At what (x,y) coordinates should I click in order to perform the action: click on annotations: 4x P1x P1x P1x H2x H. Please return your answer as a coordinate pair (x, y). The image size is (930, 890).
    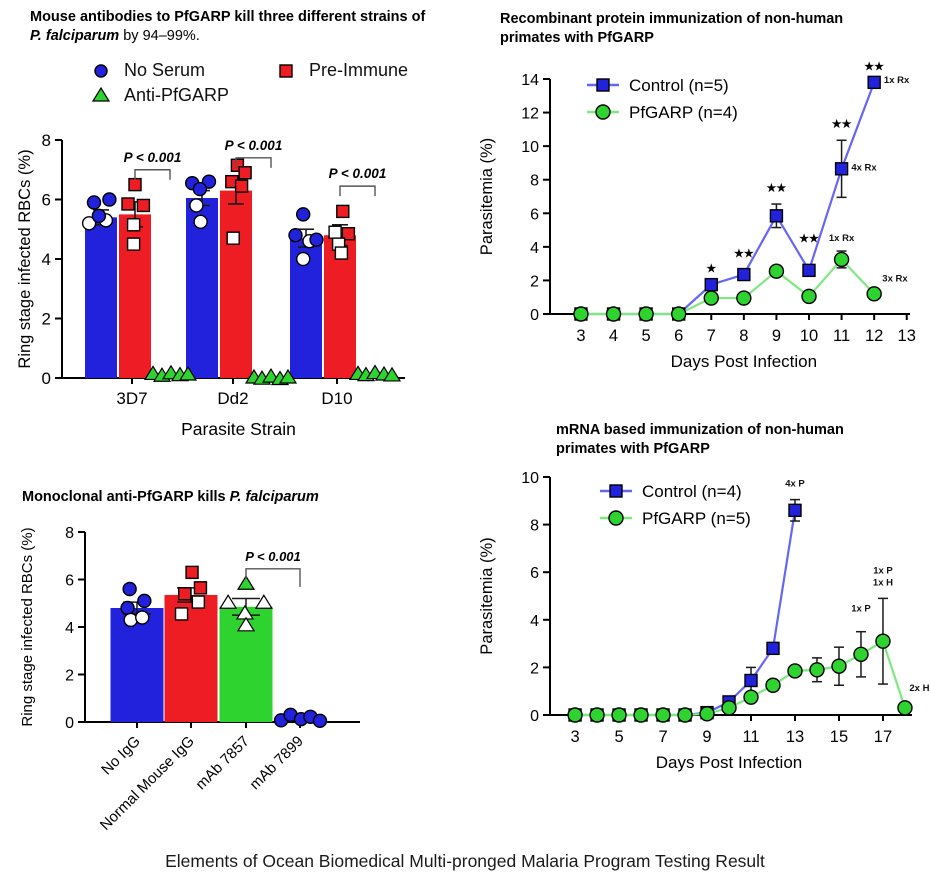
    Looking at the image, I should click on (857, 587).